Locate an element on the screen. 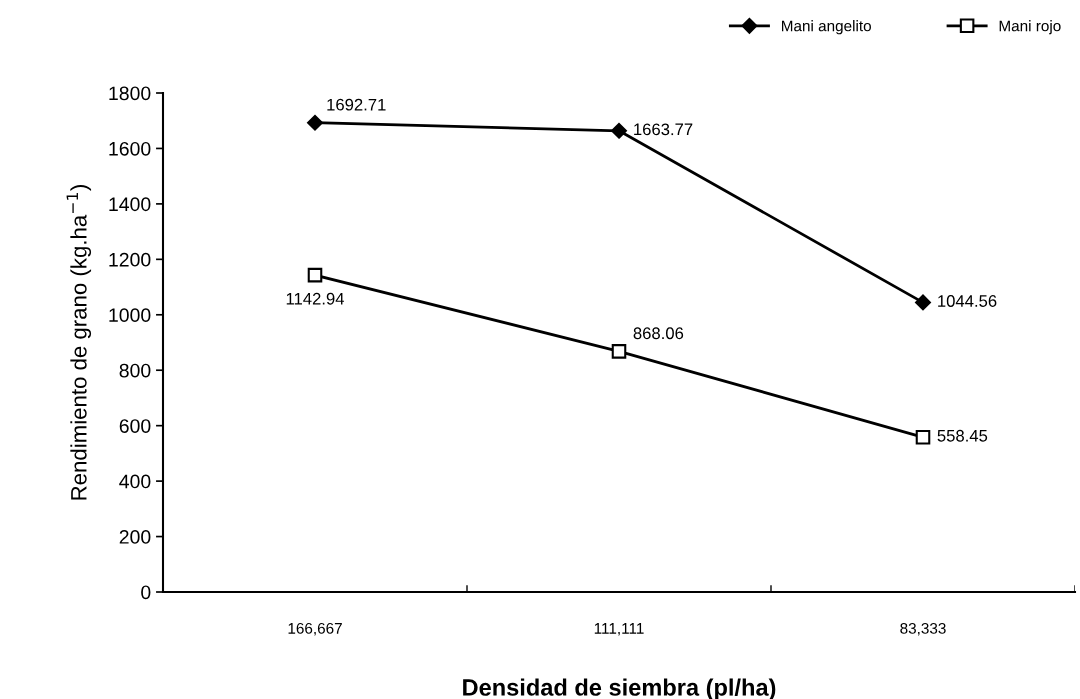 This screenshot has width=1080, height=699. y-tick-label: 1600 is located at coordinates (130, 148).